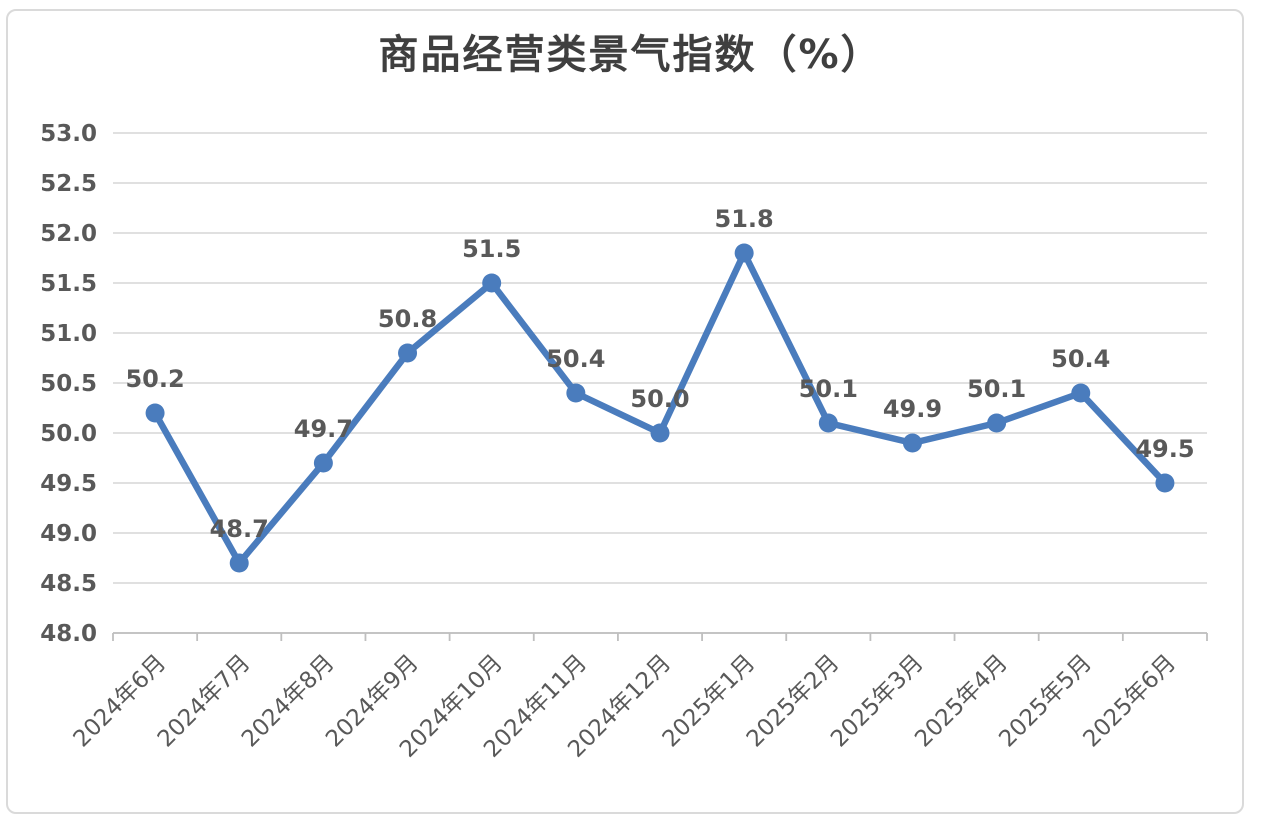 This screenshot has height=826, width=1261. Describe the element at coordinates (407, 319) in the screenshot. I see `data-label: 50.8` at that location.